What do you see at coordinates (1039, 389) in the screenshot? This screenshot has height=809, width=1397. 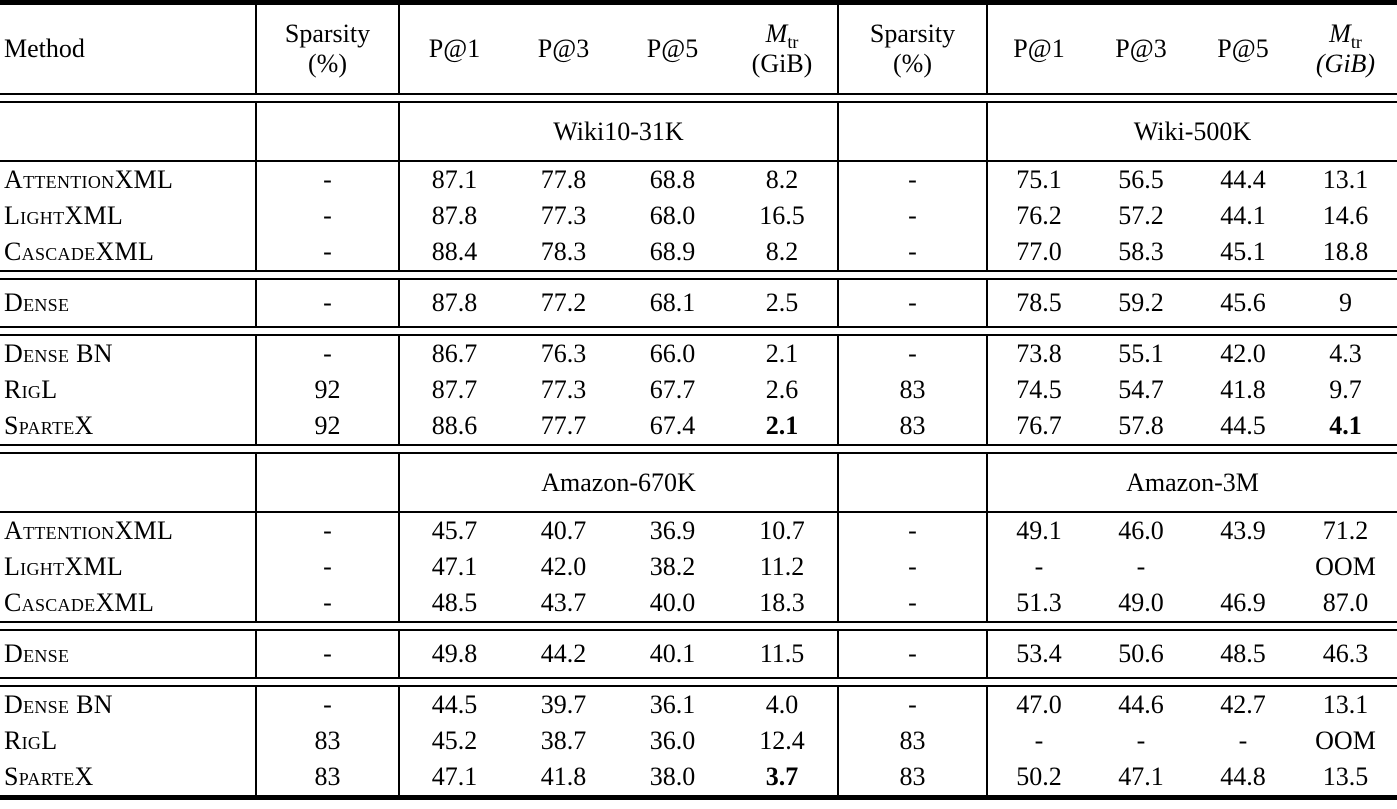 I see `value-cell: 74.5` at bounding box center [1039, 389].